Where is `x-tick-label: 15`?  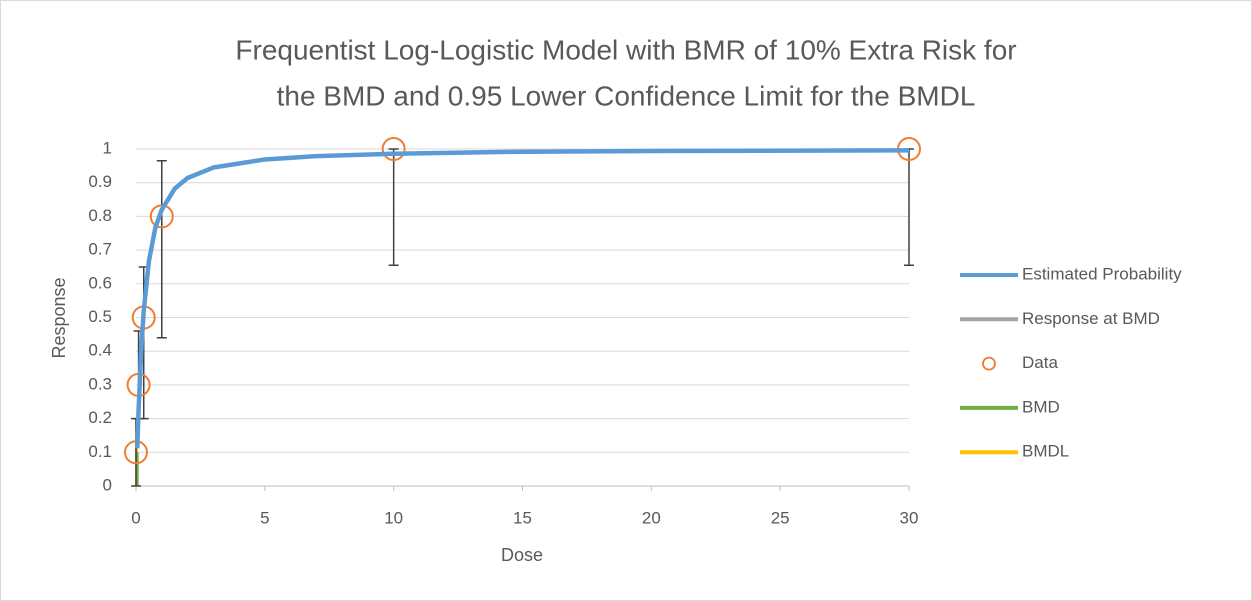
x-tick-label: 15 is located at coordinates (522, 517).